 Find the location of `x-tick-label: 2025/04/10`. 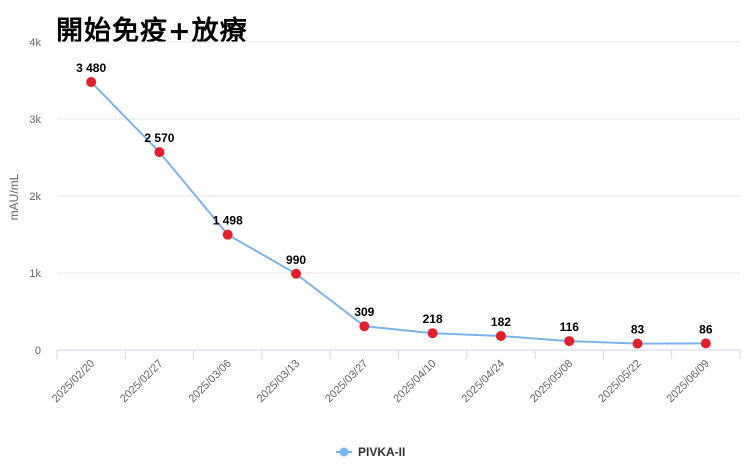

x-tick-label: 2025/04/10 is located at coordinates (414, 381).